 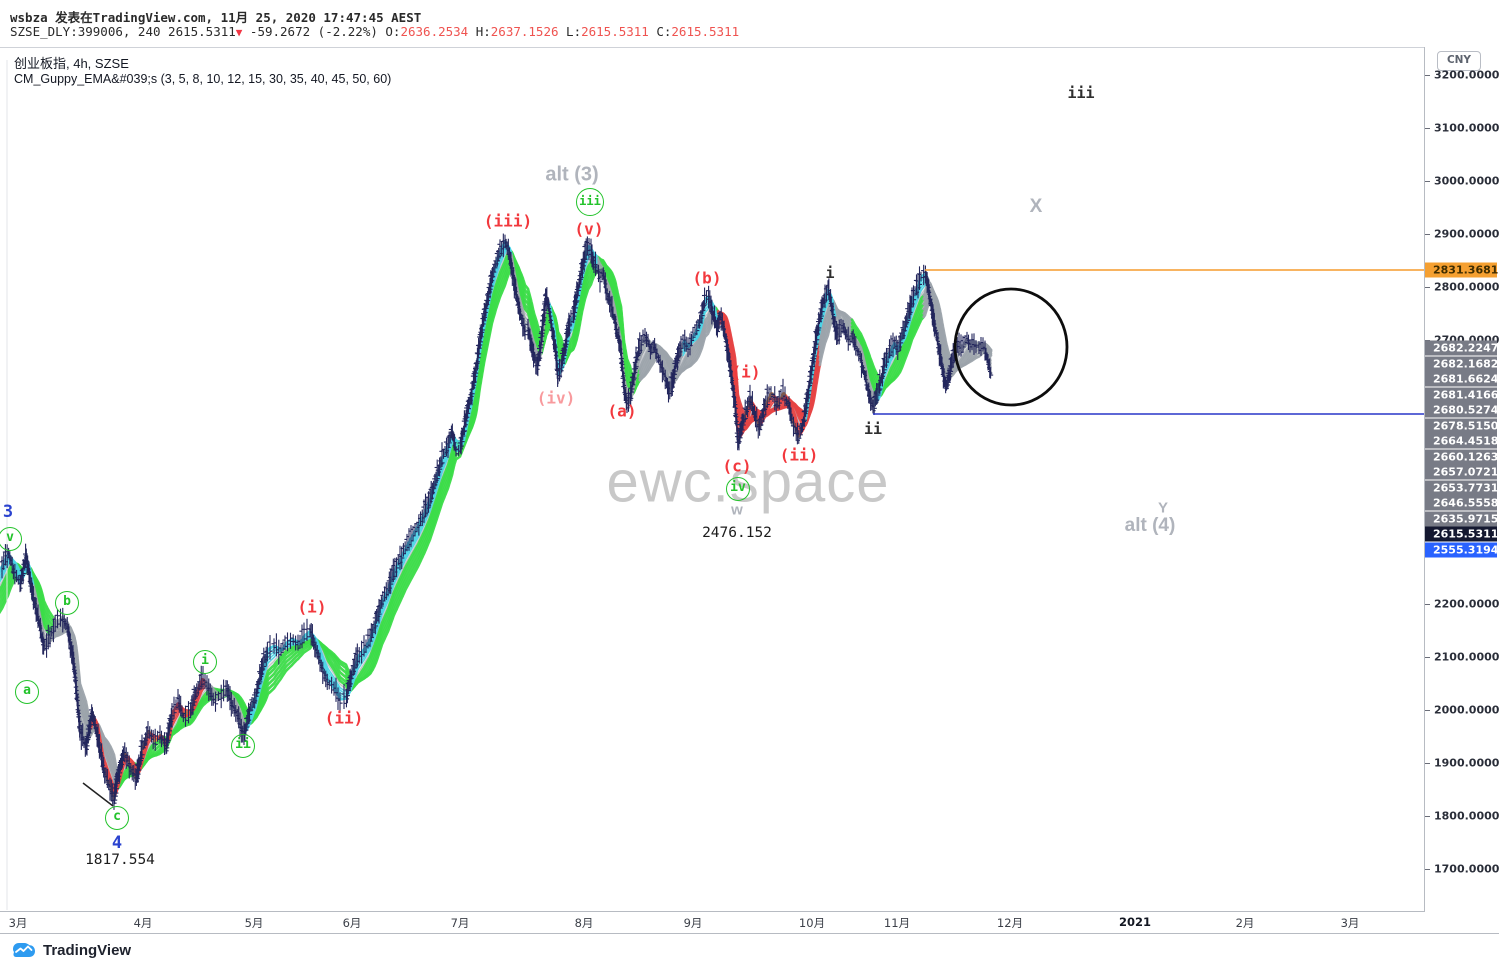 I want to click on price-badge-indicator: 2657.0721, so click(x=1461, y=472).